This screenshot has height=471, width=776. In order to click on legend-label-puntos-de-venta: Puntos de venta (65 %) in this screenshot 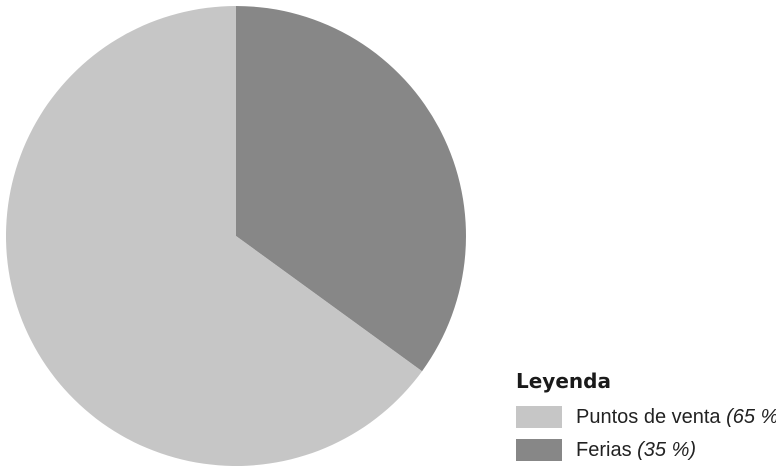, I will do `click(676, 417)`.